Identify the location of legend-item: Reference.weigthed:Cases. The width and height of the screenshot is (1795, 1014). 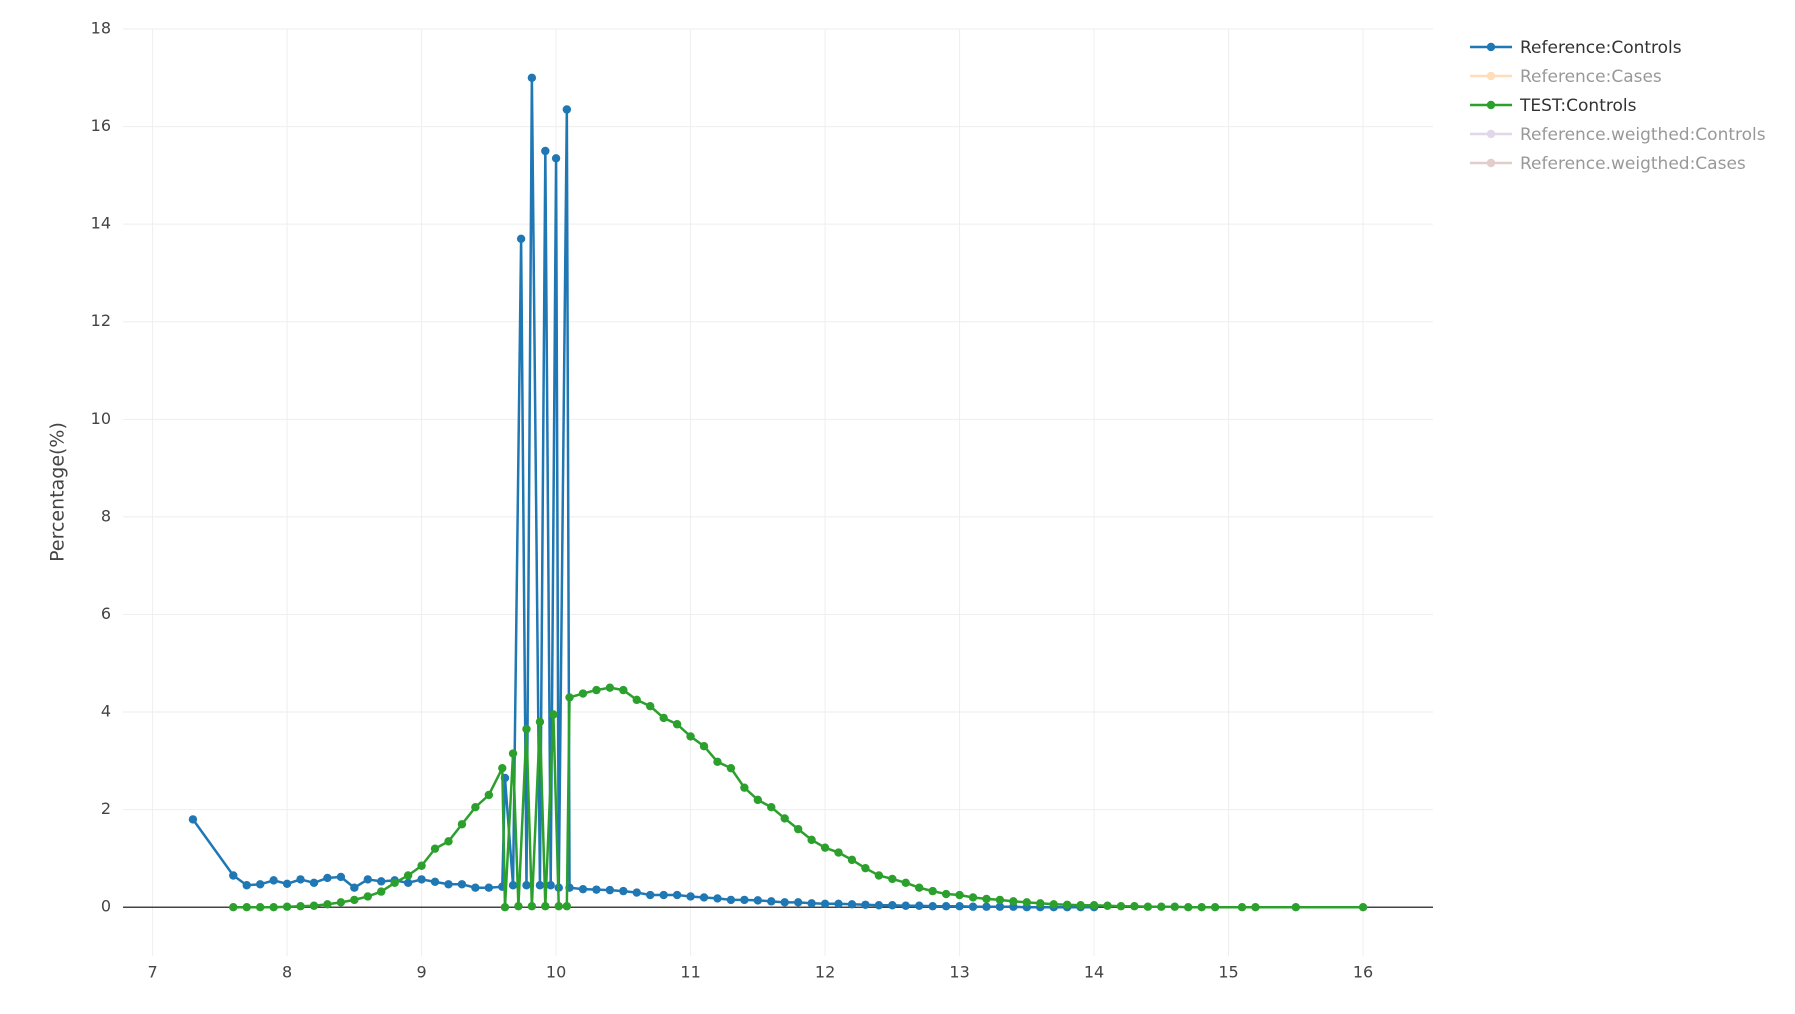
(1608, 164).